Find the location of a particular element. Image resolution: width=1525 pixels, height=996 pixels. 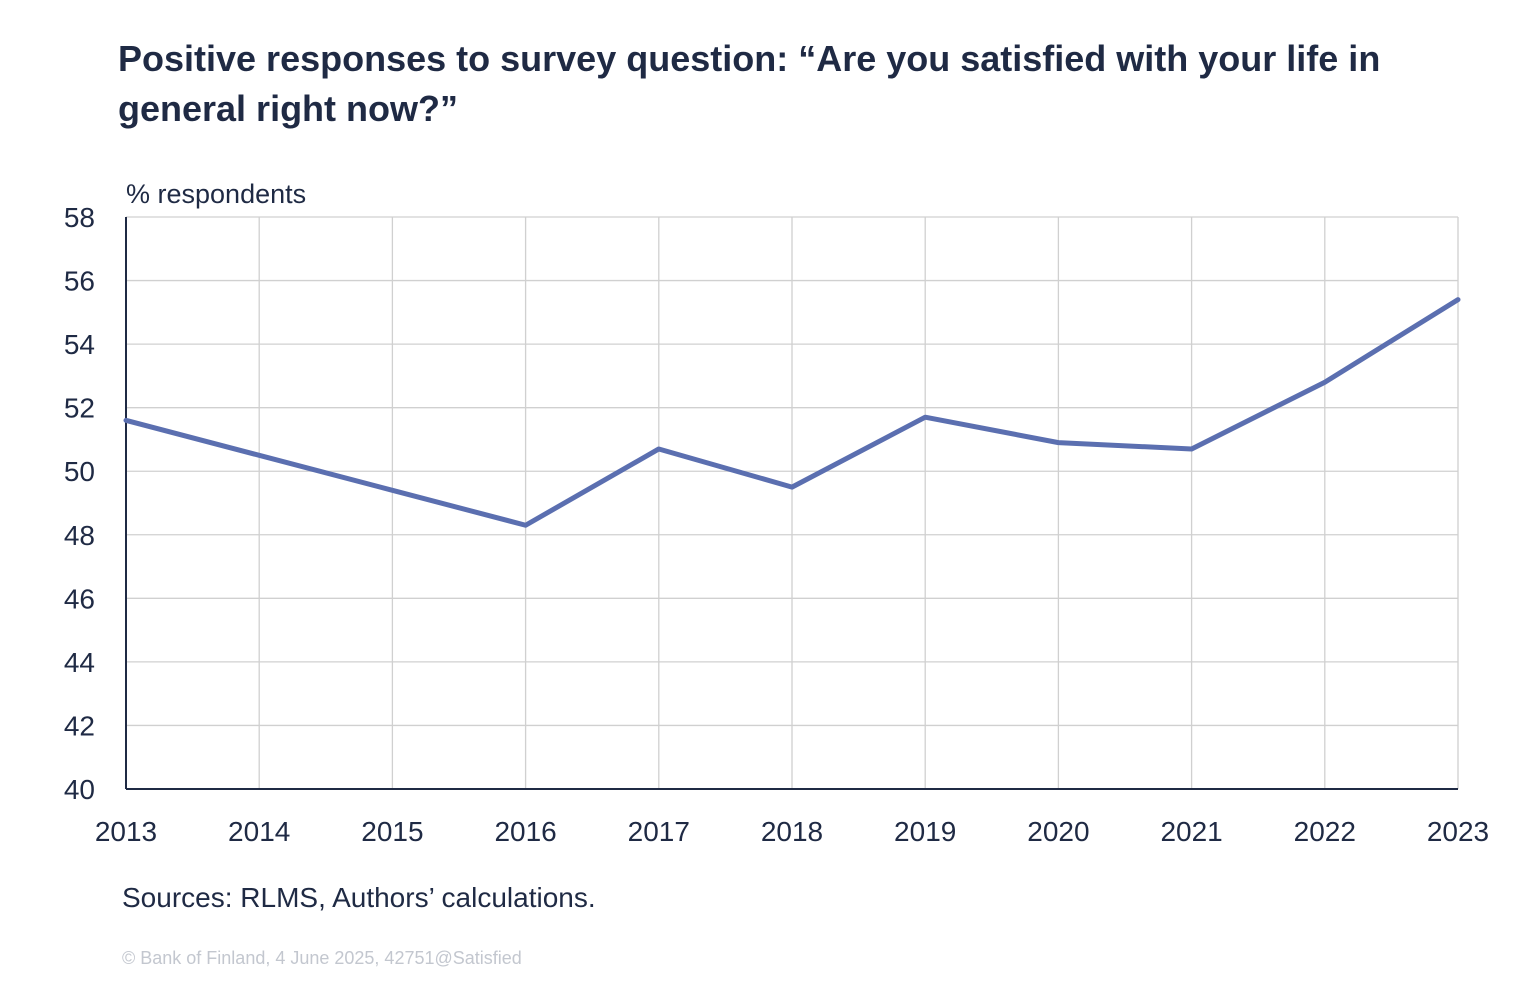

x-tick-label: 2013 is located at coordinates (126, 831).